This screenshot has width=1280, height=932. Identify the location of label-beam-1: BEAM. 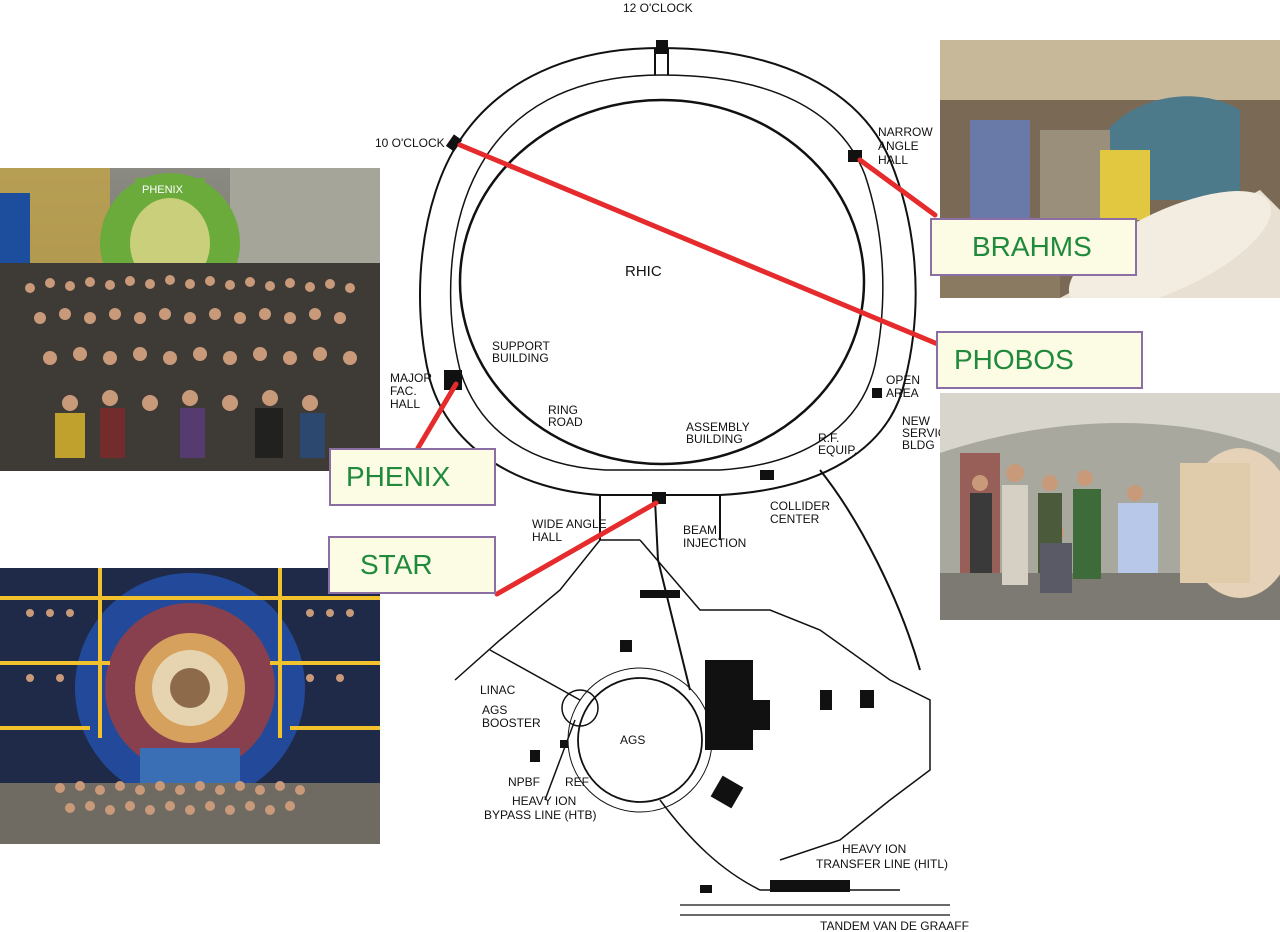
(700, 530).